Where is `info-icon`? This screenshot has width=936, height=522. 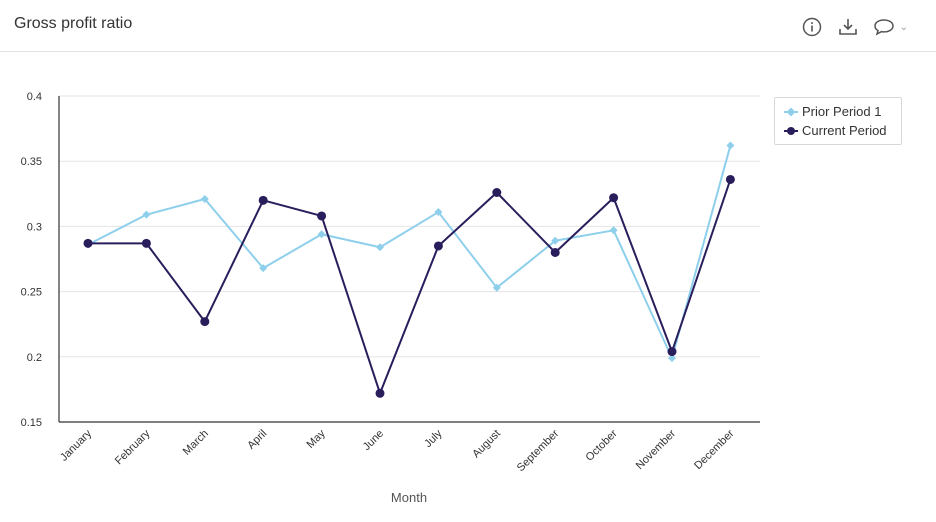 info-icon is located at coordinates (811, 27).